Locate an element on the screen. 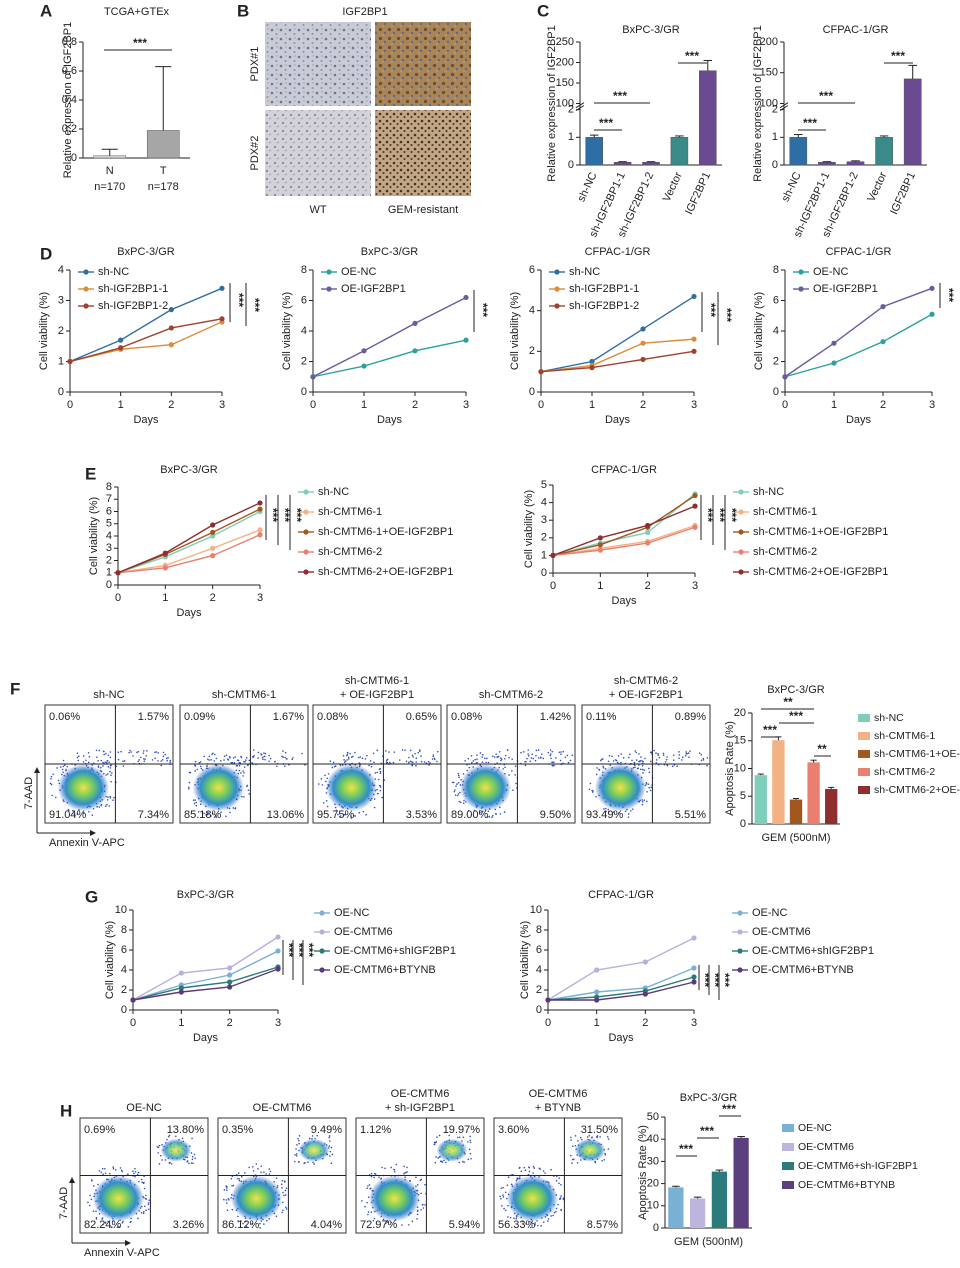  y-tick-label: 5 is located at coordinates (743, 796).